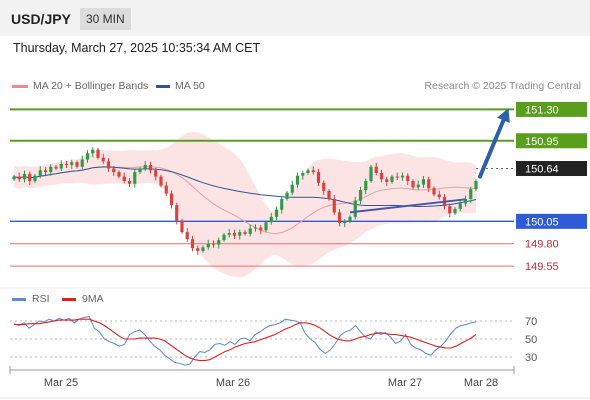 The height and width of the screenshot is (400, 590). Describe the element at coordinates (245, 340) in the screenshot. I see `rsi-ma9-line` at that location.